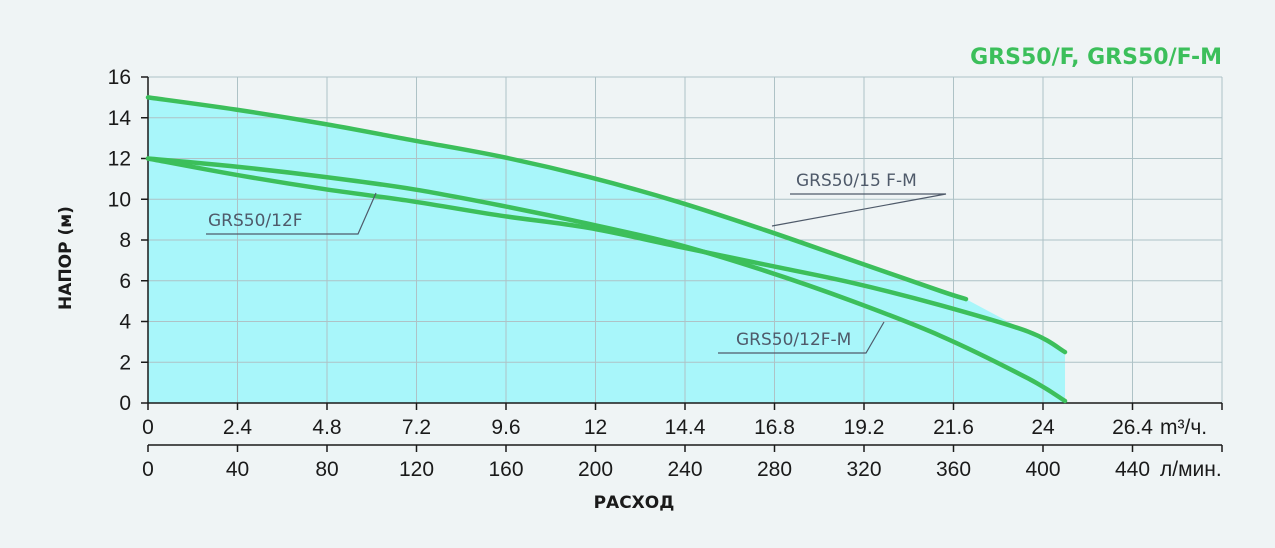 This screenshot has height=548, width=1275. What do you see at coordinates (238, 427) in the screenshot?
I see `x-tick-label: 2.4` at bounding box center [238, 427].